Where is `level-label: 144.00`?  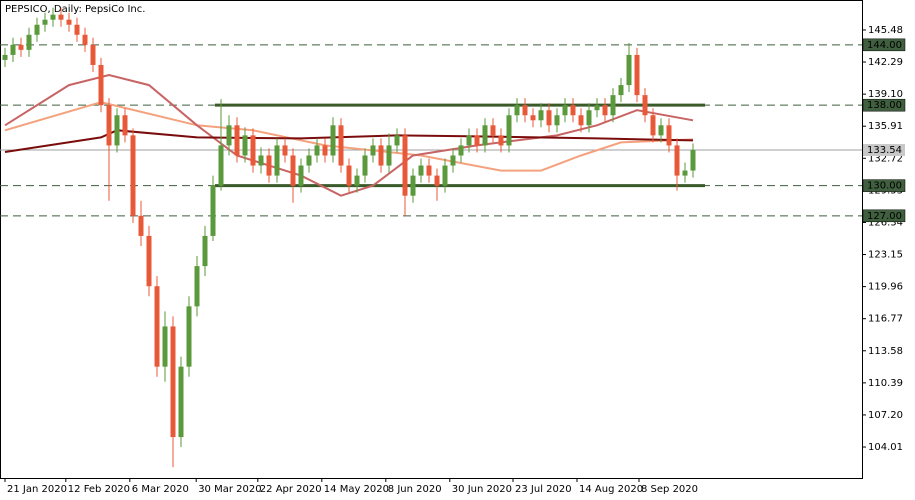
level-label: 144.00 is located at coordinates (884, 45).